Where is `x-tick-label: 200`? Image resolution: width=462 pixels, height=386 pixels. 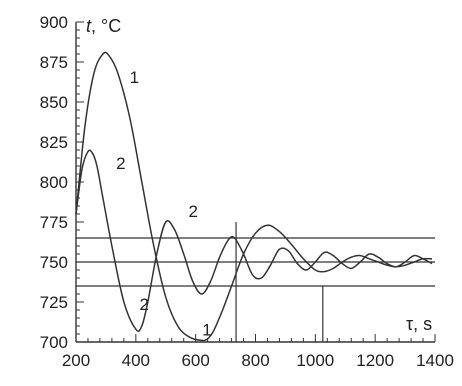 x-tick-label: 200 is located at coordinates (76, 360).